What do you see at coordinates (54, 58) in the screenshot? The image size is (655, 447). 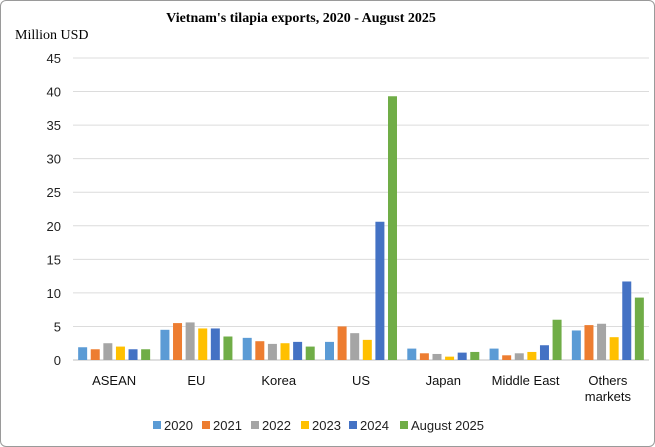 I see `y-tick-label: 45` at bounding box center [54, 58].